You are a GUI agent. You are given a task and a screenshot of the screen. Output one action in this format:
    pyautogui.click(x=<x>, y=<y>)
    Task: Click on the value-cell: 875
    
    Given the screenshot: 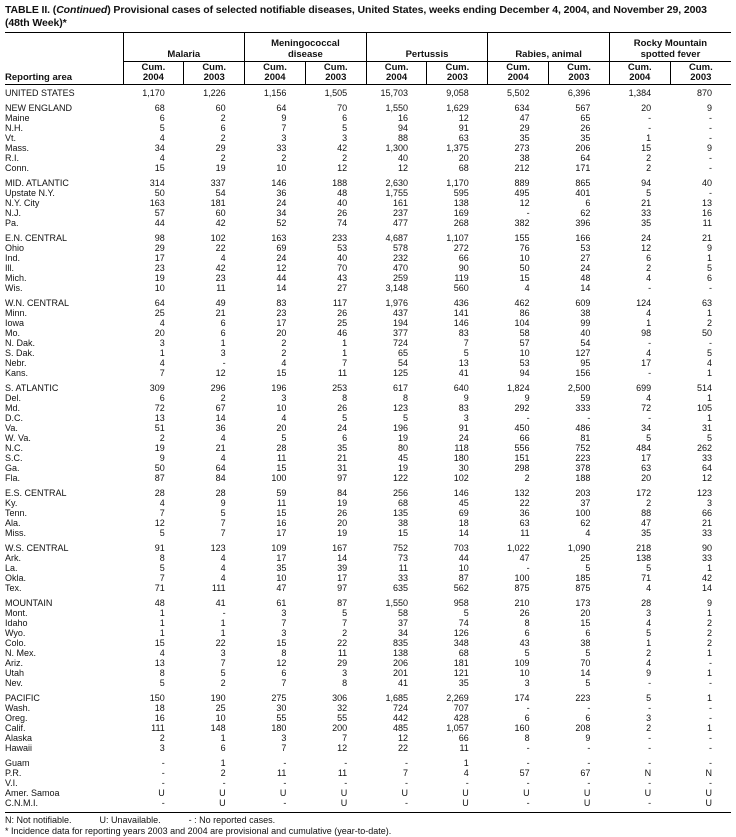 What is the action you would take?
    pyautogui.click(x=522, y=588)
    